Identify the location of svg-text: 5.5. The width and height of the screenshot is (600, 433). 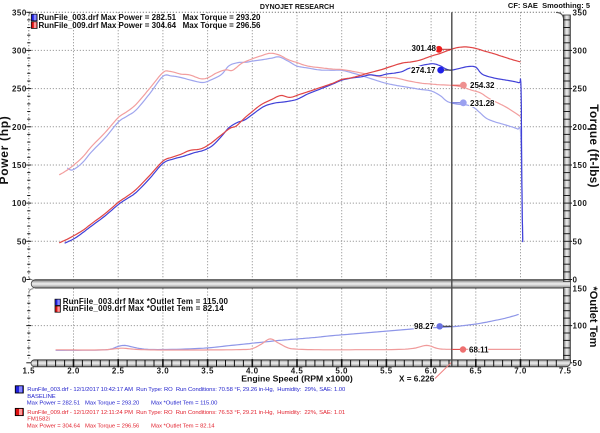
(386, 371).